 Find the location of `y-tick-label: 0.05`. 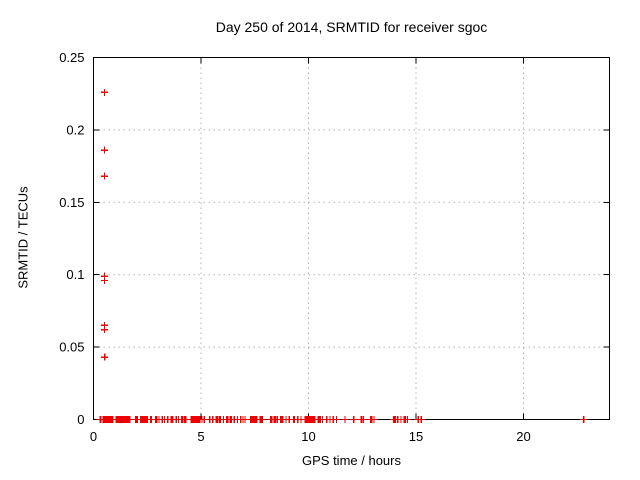

y-tick-label: 0.05 is located at coordinates (71, 347).